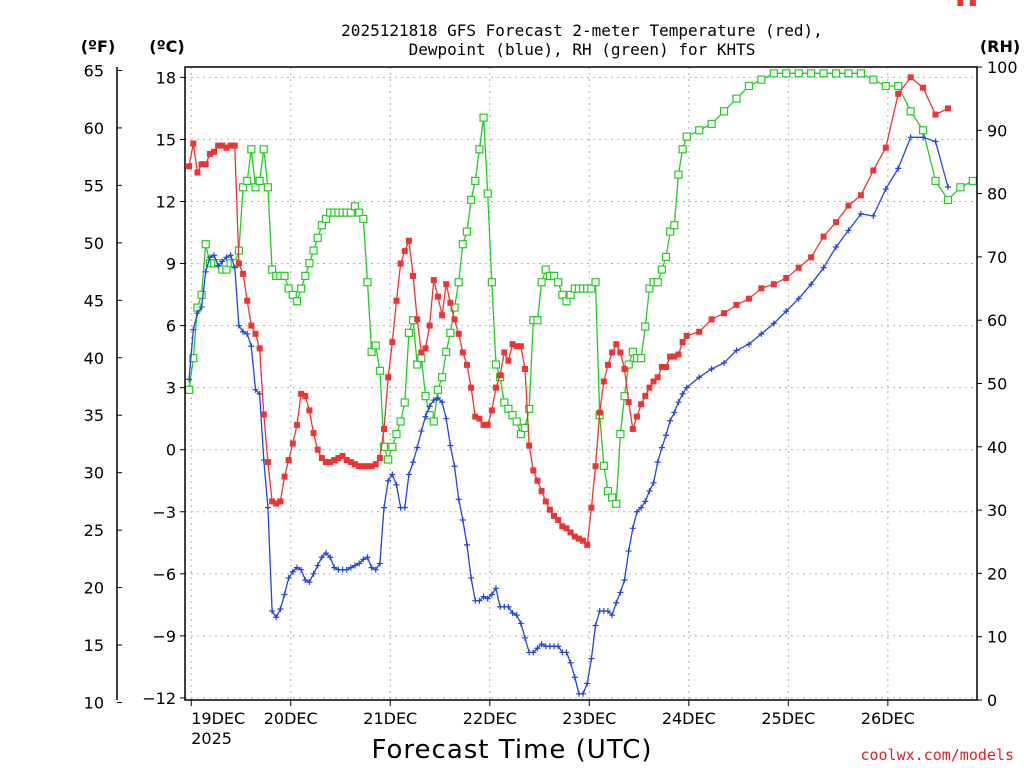  I want to click on fahrenheit-tick-label: 55, so click(94, 185).